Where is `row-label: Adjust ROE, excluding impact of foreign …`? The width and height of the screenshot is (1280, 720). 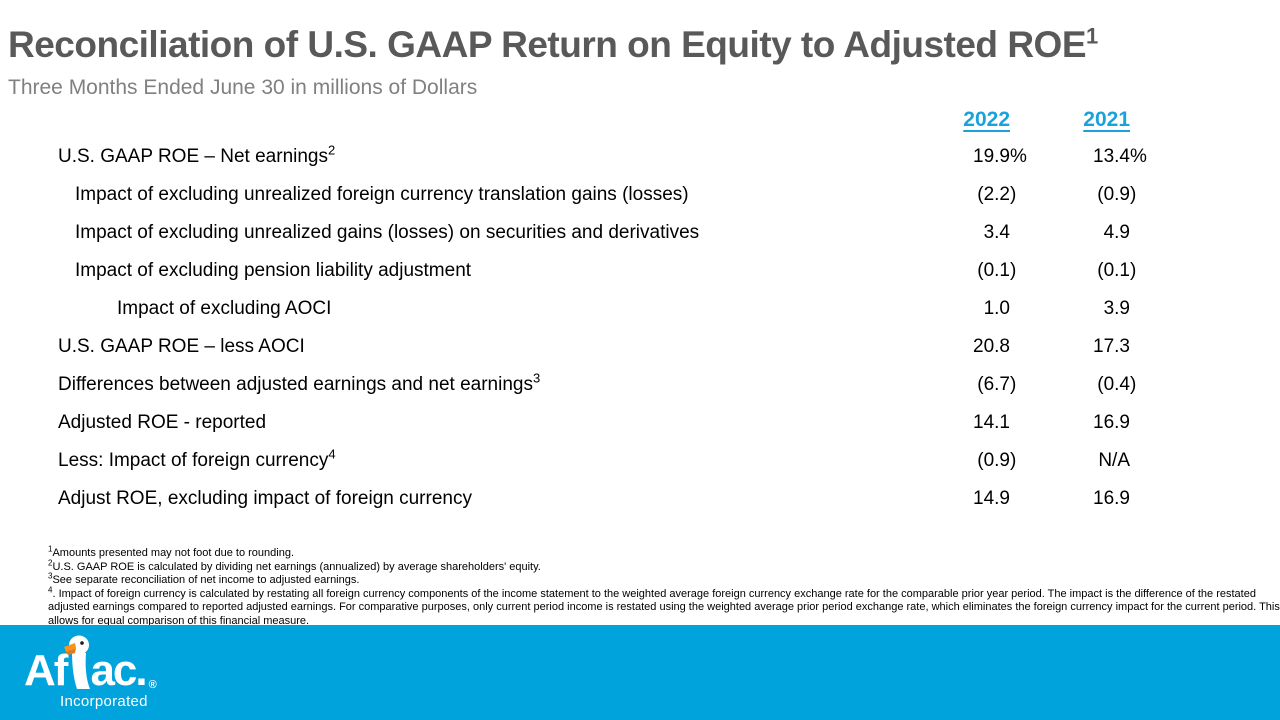
row-label: Adjust ROE, excluding impact of foreign … is located at coordinates (265, 498).